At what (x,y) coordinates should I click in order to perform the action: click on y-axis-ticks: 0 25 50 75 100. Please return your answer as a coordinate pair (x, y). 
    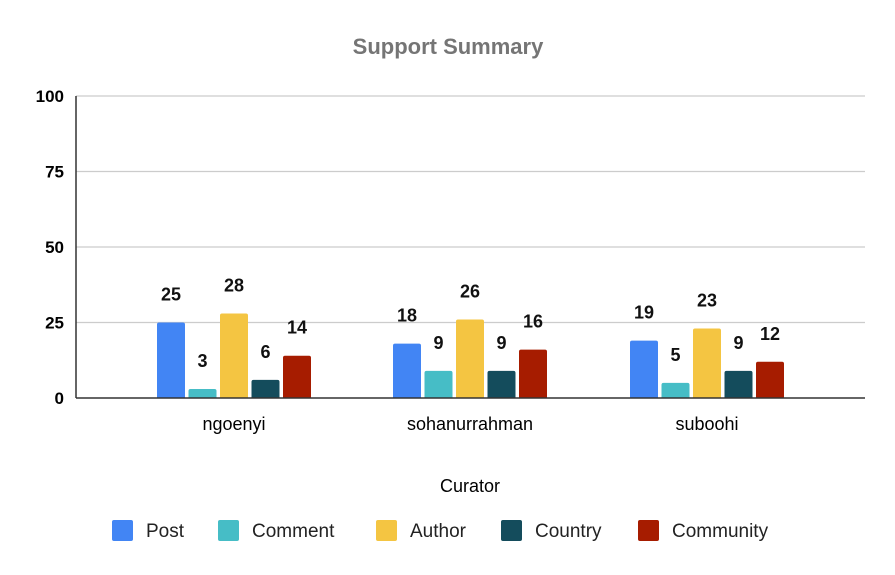
    Looking at the image, I should click on (50, 247).